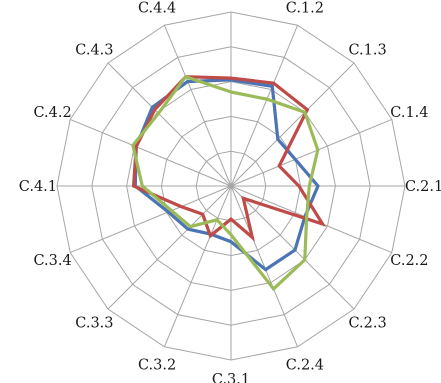 The height and width of the screenshot is (383, 441). What do you see at coordinates (38, 187) in the screenshot?
I see `axis-label-C.4.1: C.4.1` at bounding box center [38, 187].